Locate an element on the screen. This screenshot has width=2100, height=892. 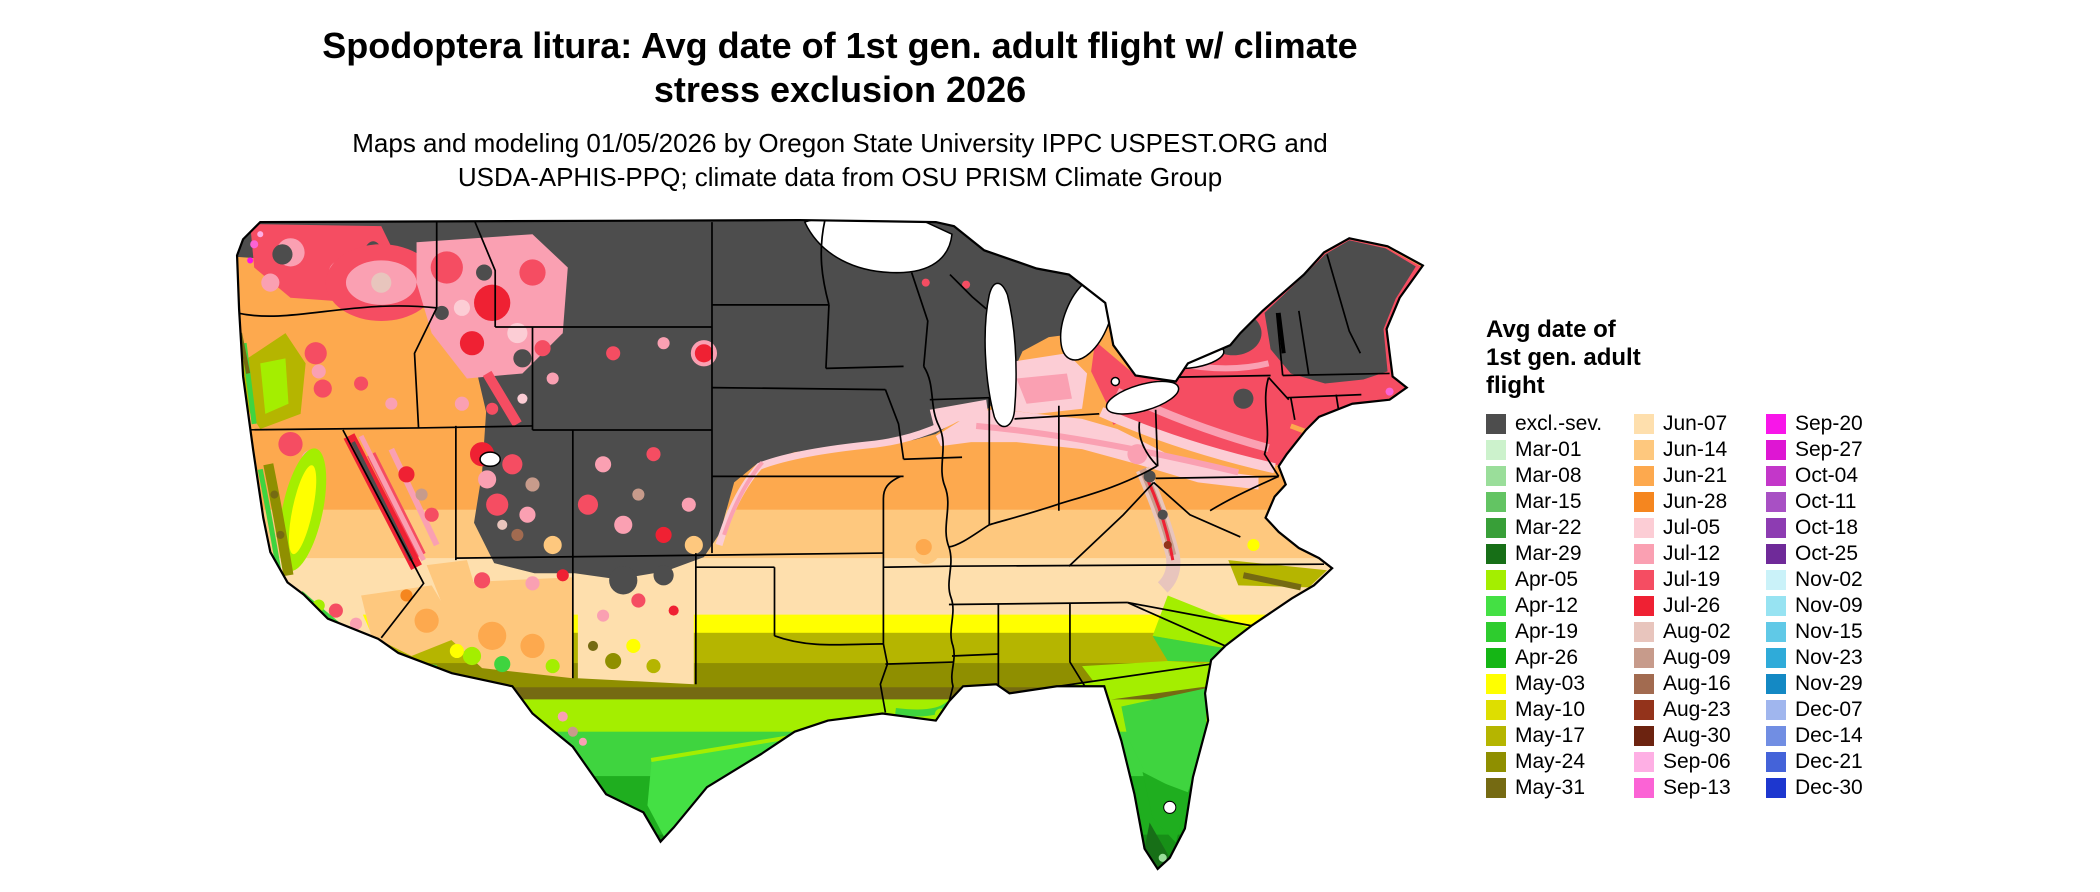
legend-label: Sep-06 is located at coordinates (1697, 761).